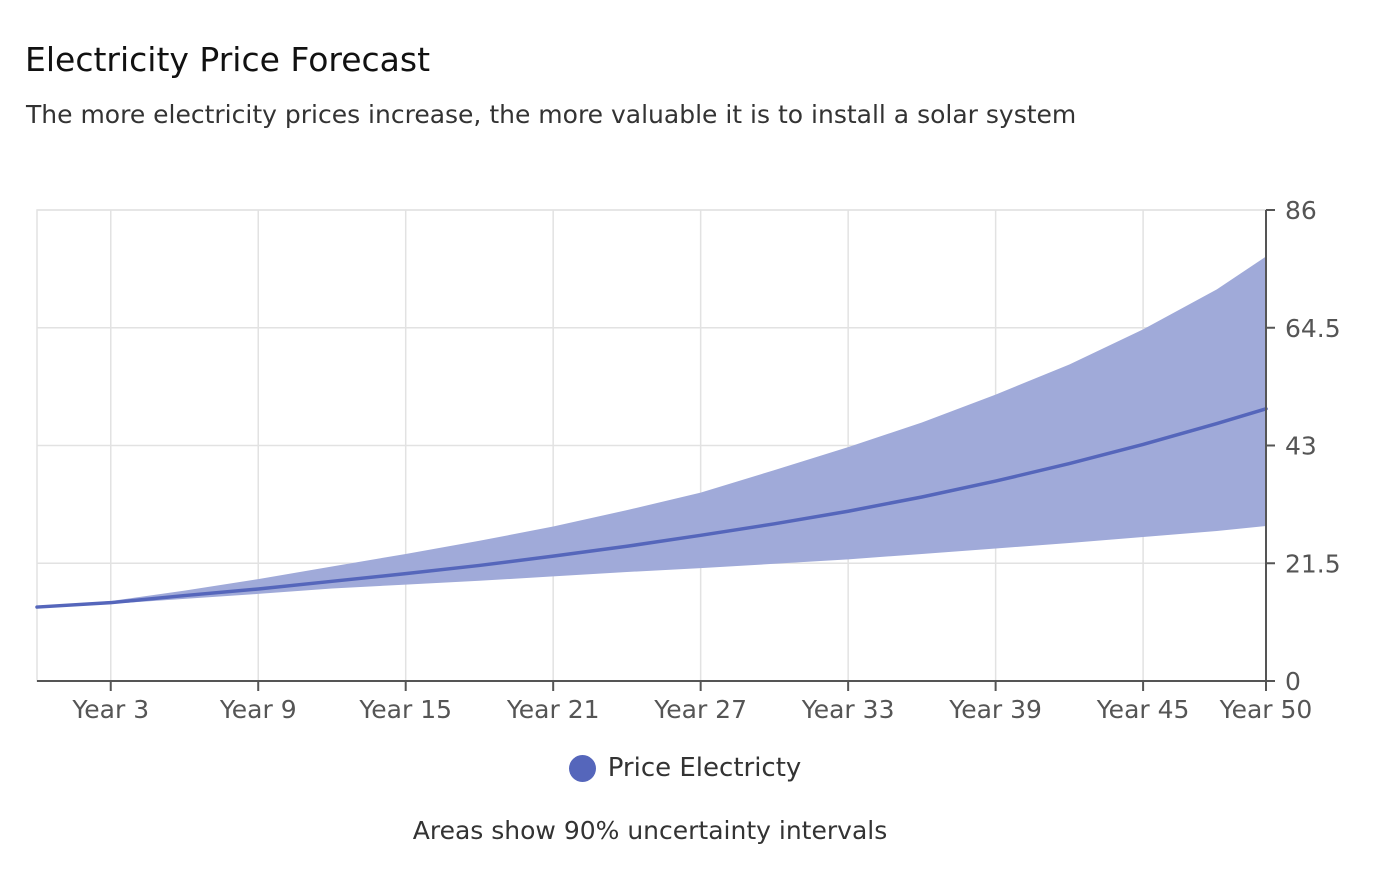 The width and height of the screenshot is (1400, 889). What do you see at coordinates (848, 709) in the screenshot?
I see `x-tick-label: Year 33` at bounding box center [848, 709].